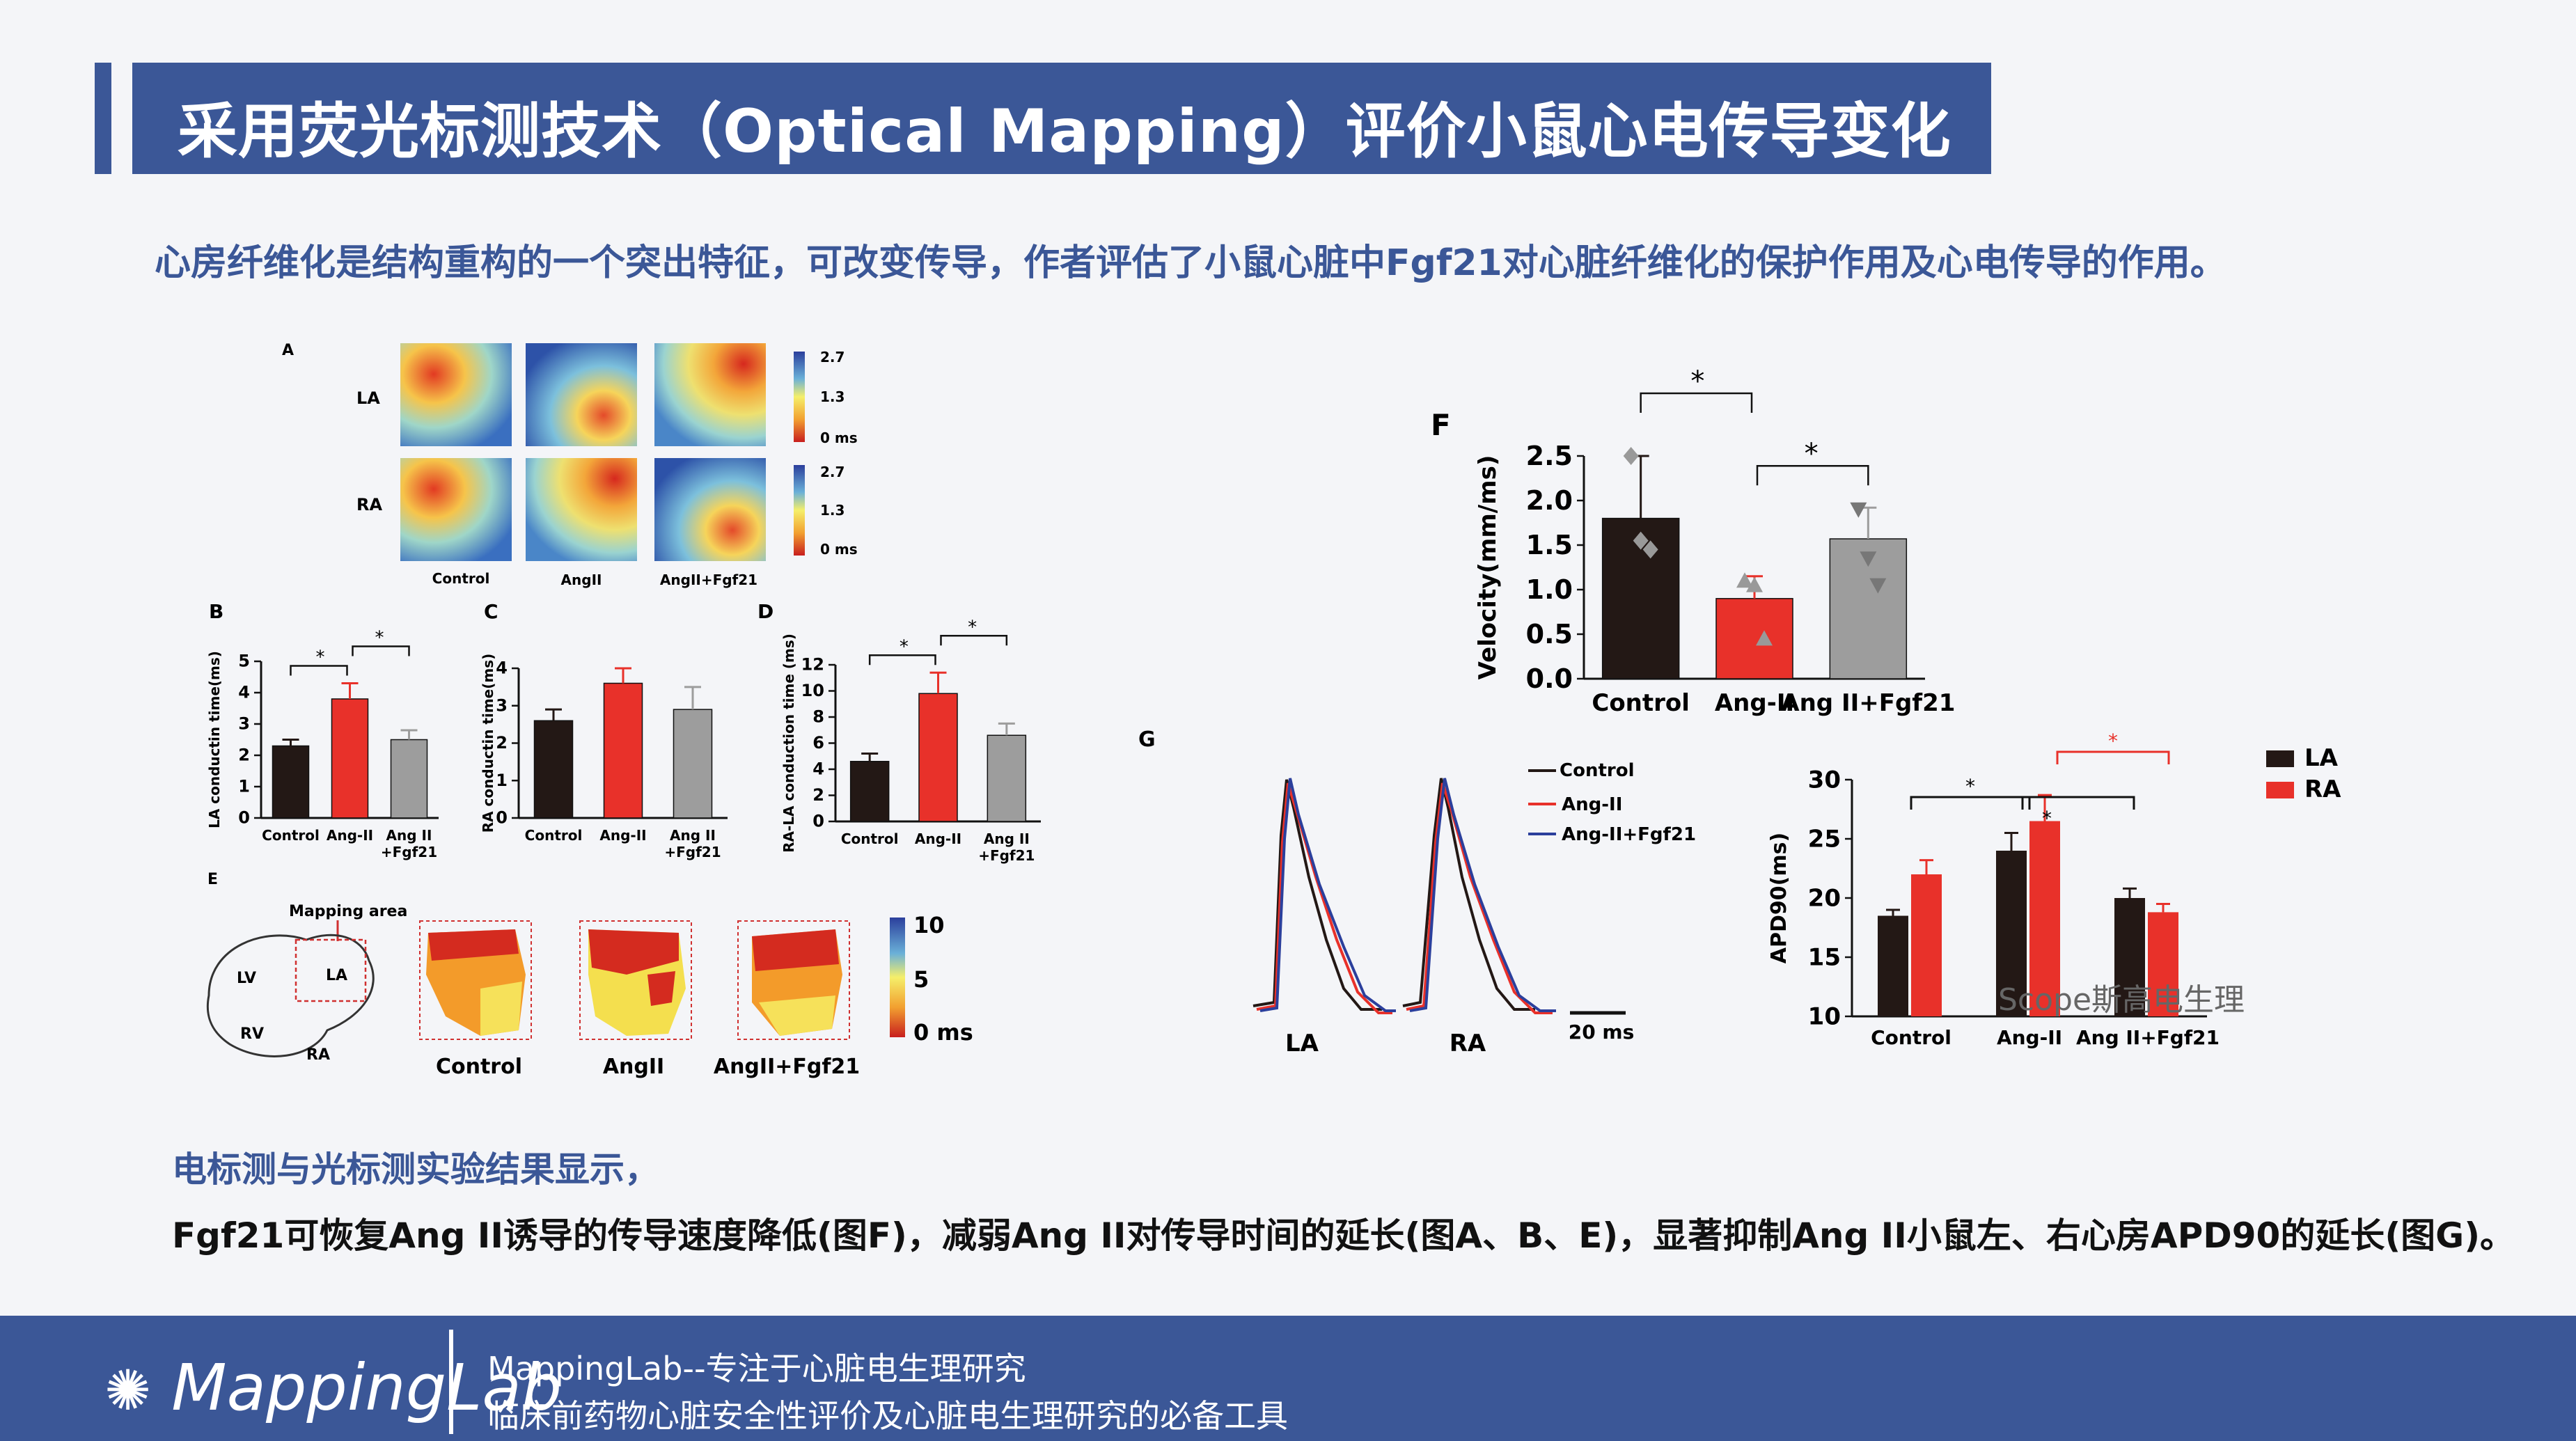 The image size is (2576, 1441). I want to click on footer-divider, so click(451, 1382).